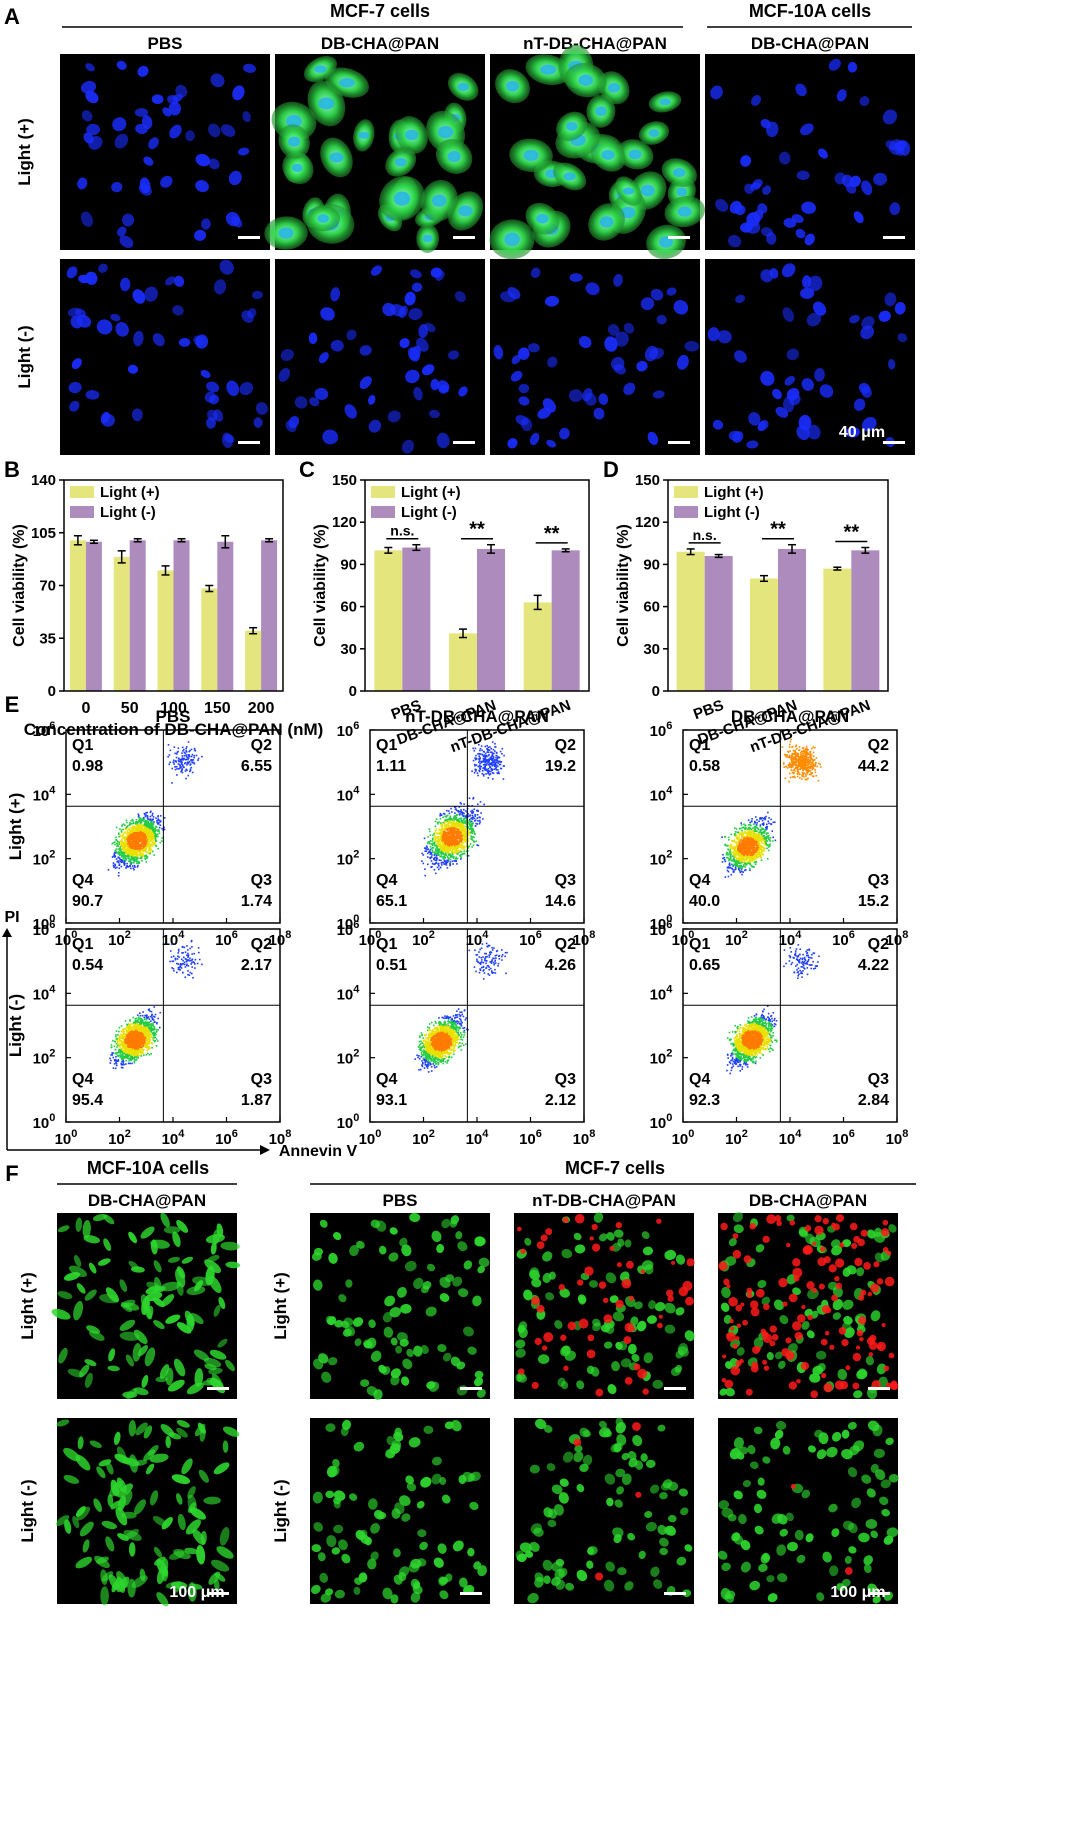 This screenshot has width=1080, height=1837. Describe the element at coordinates (265, 1150) in the screenshot. I see `arrow-head` at that location.